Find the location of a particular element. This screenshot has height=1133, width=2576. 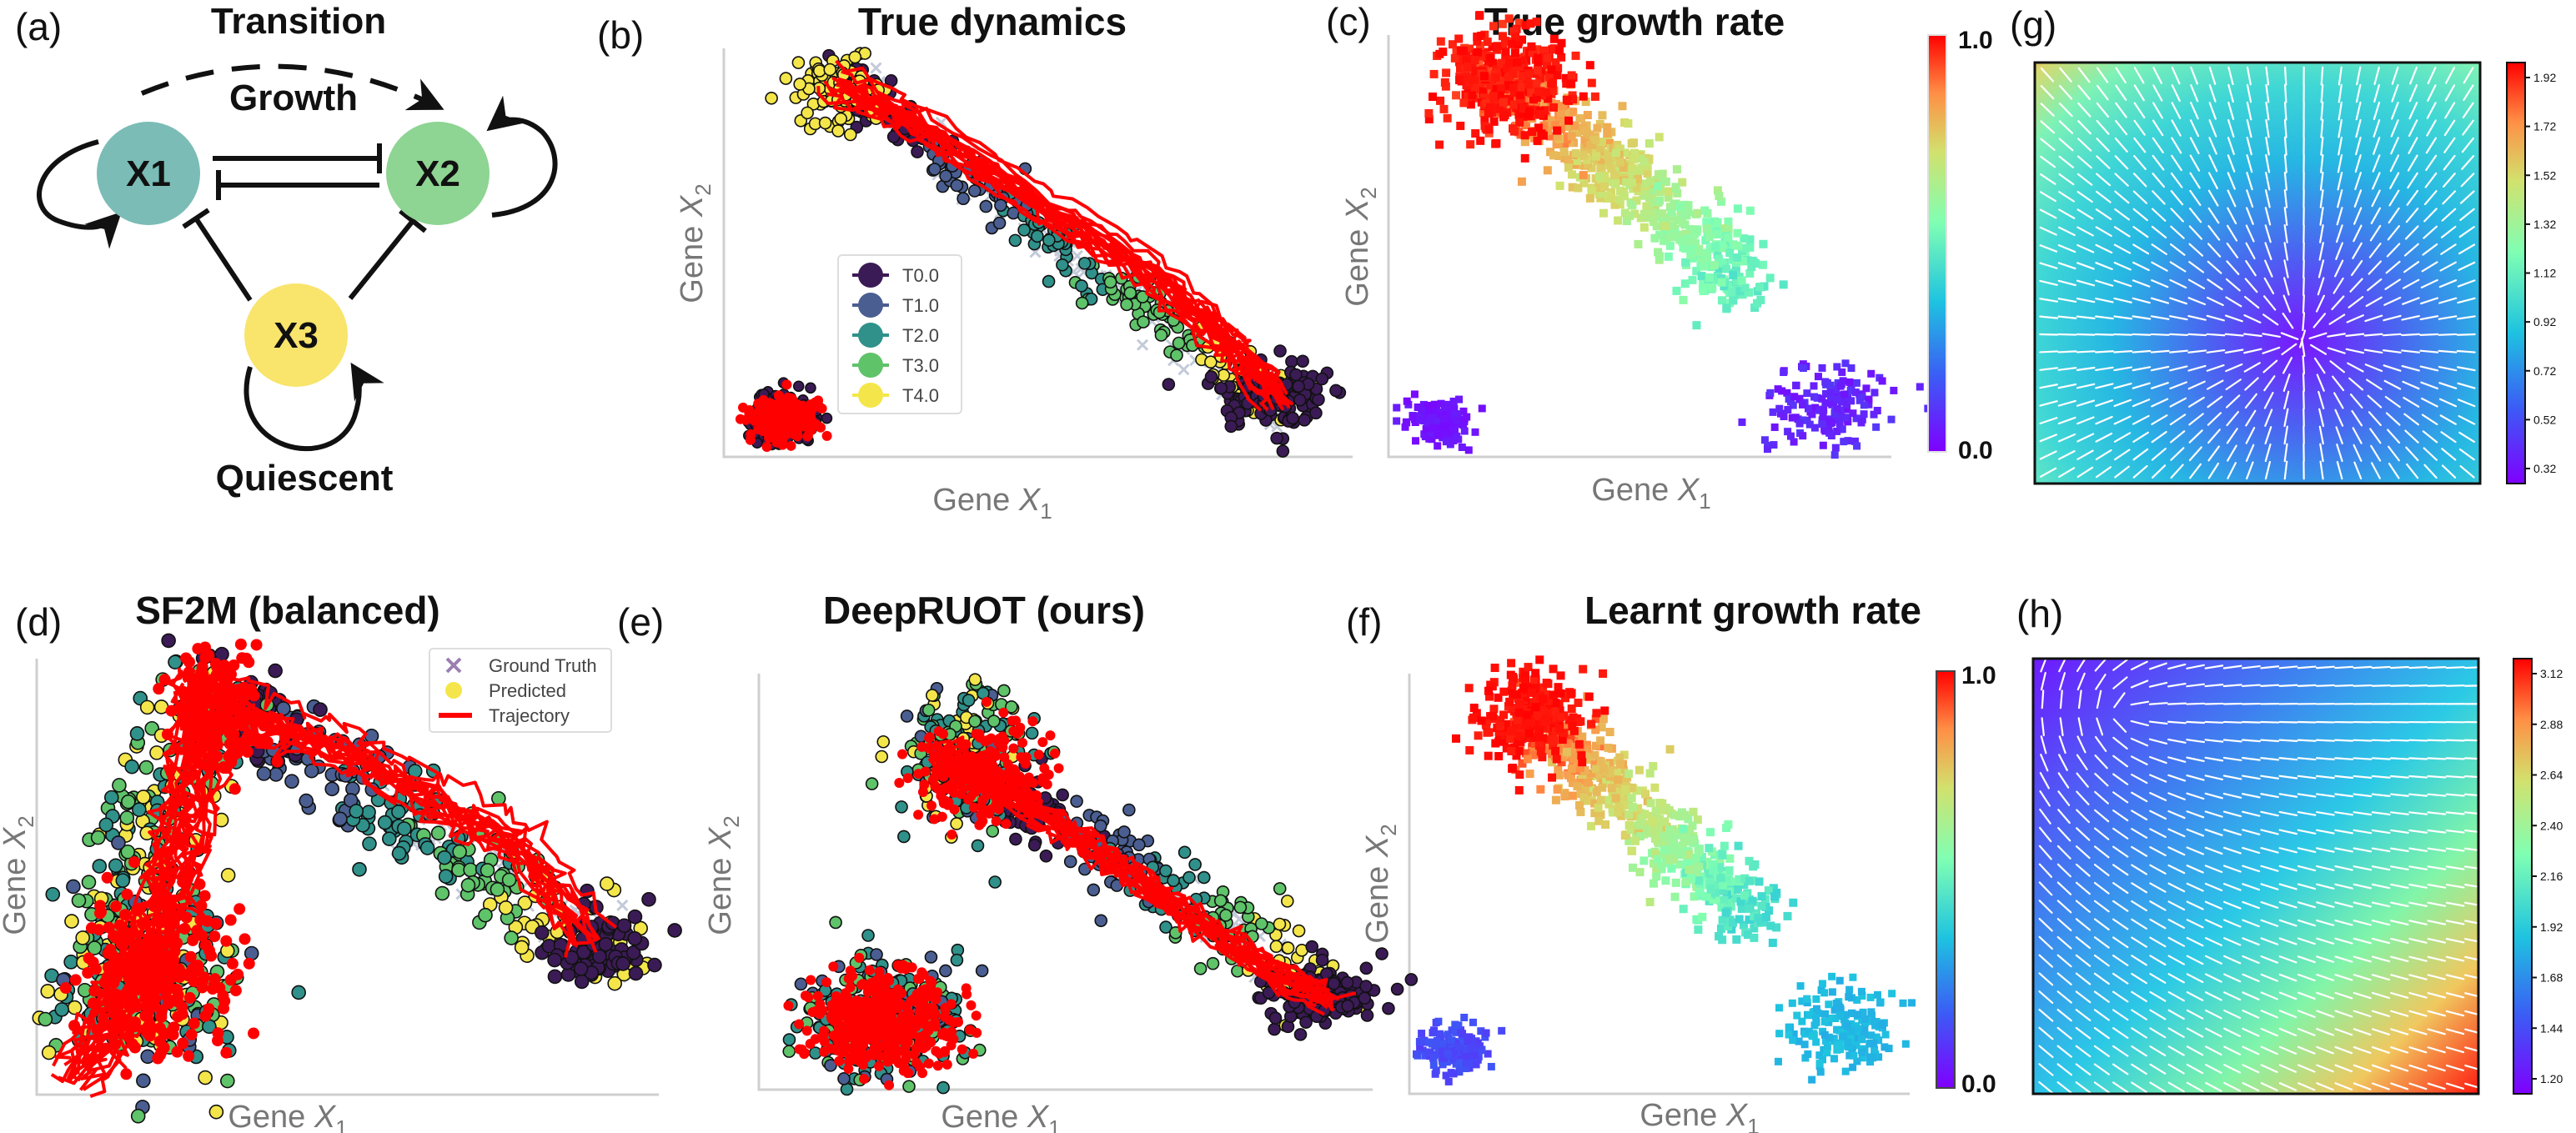

panel-label-f: (f) is located at coordinates (1364, 622).